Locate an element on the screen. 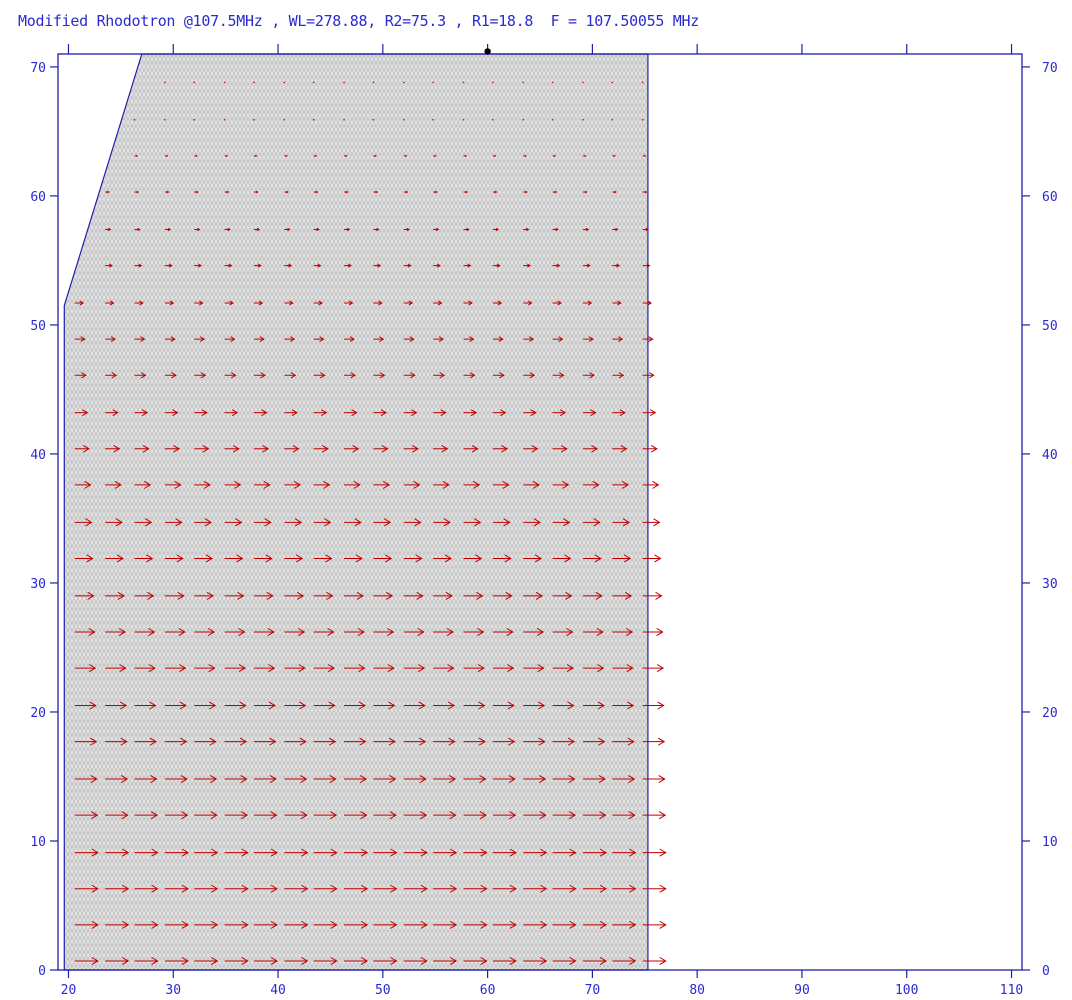 This screenshot has height=1000, width=1072. y-tick-label-left: 60 is located at coordinates (38, 197).